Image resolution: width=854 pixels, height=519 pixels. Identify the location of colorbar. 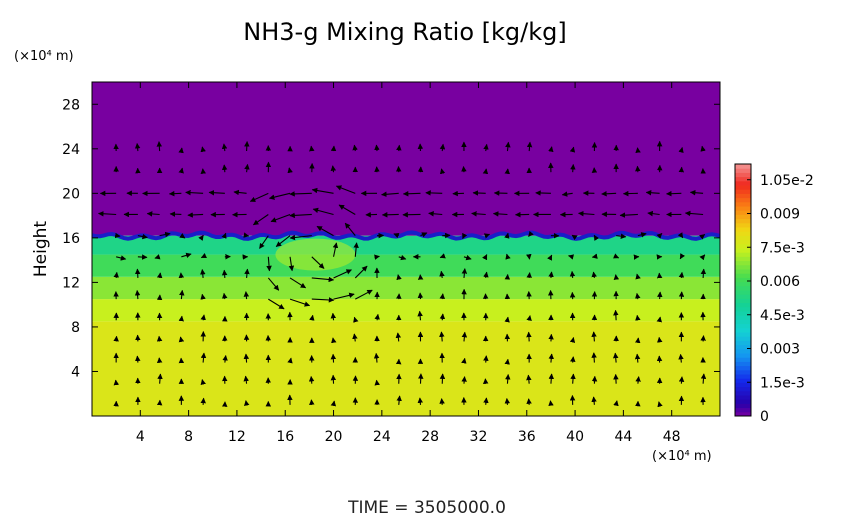
(743, 290).